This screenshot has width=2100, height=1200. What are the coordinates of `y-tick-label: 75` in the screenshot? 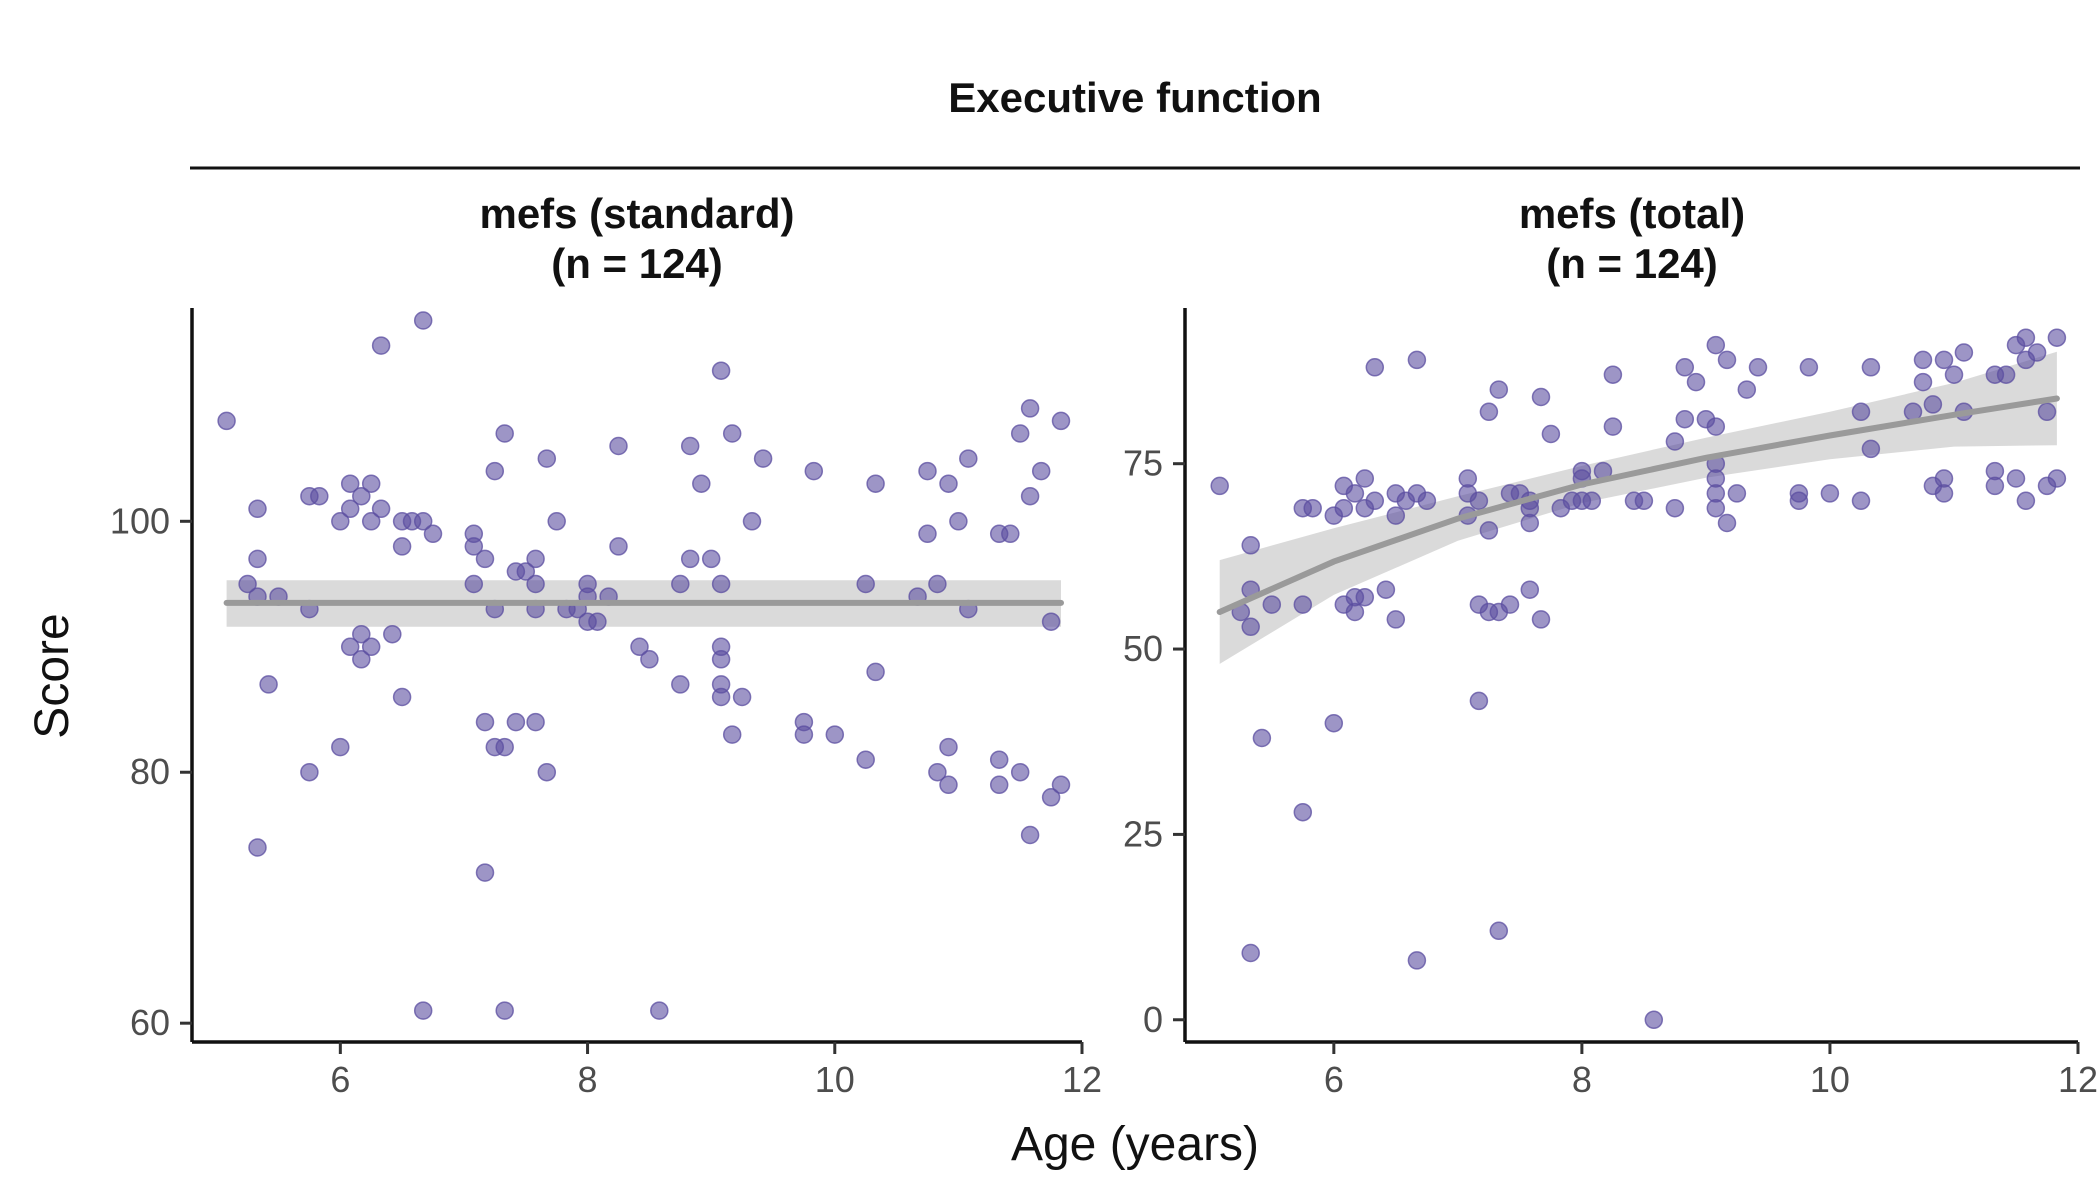 It's located at (1143, 463).